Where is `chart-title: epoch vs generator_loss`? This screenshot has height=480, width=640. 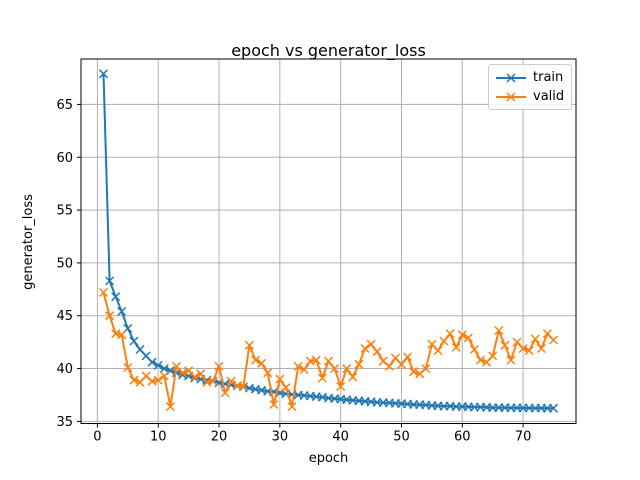
chart-title: epoch vs generator_loss is located at coordinates (328, 50).